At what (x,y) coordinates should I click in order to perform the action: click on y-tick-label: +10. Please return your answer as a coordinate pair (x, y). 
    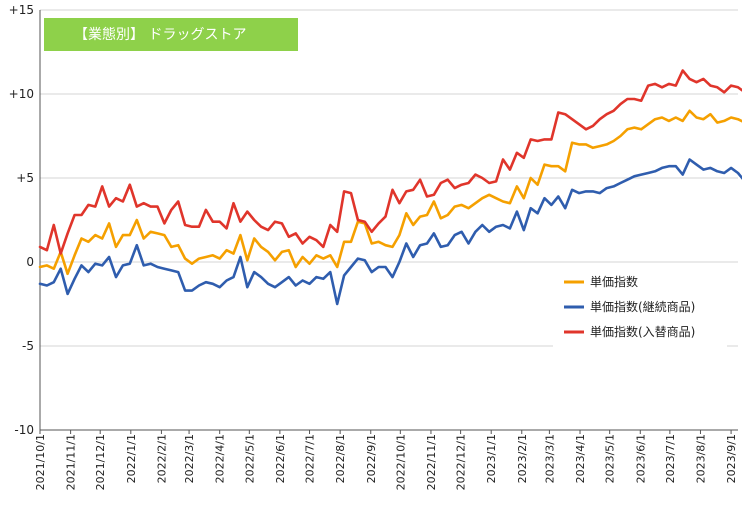
    Looking at the image, I should click on (21, 94).